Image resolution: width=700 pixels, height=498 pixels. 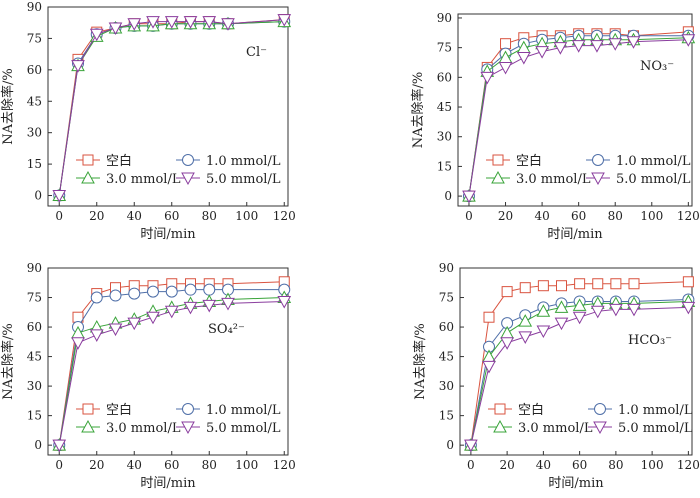 What do you see at coordinates (226, 329) in the screenshot?
I see `ion-label: SO₄²⁻` at bounding box center [226, 329].